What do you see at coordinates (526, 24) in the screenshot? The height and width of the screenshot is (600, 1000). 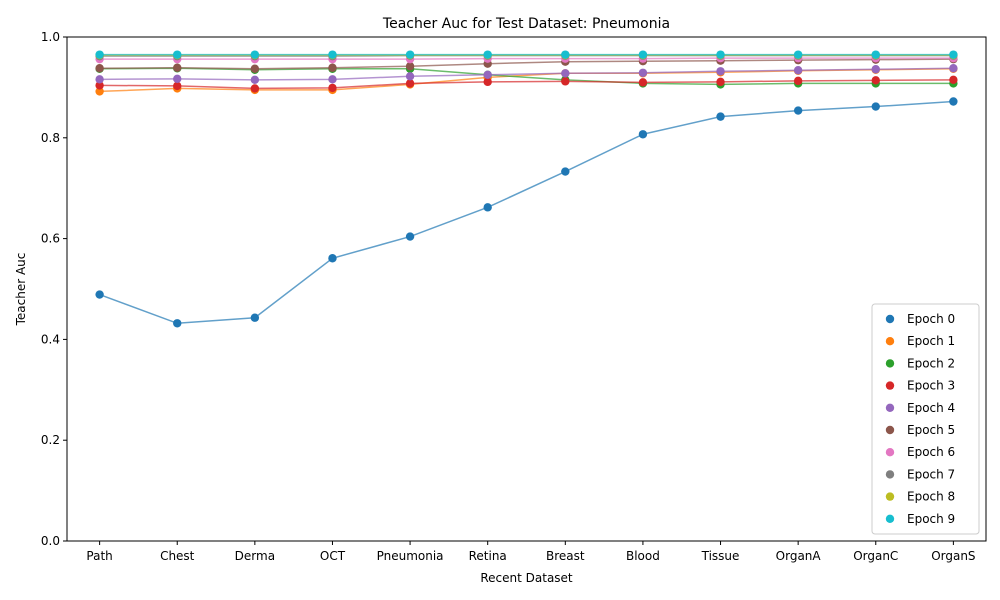 I see `chart-title: Teacher Auc for Test Dataset: Pneumonia` at bounding box center [526, 24].